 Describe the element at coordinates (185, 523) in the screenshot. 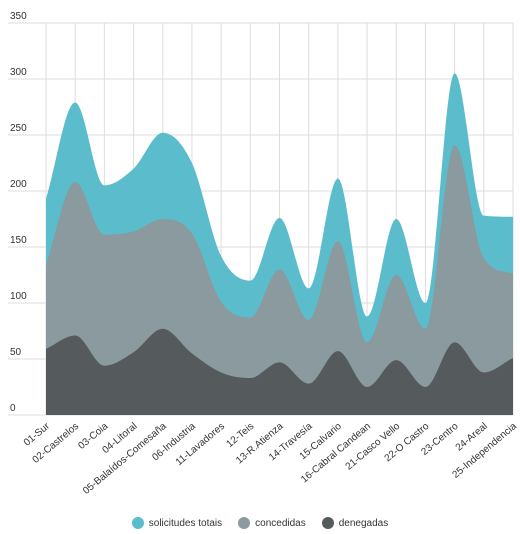

I see `legend-label: solicitudes totais` at that location.